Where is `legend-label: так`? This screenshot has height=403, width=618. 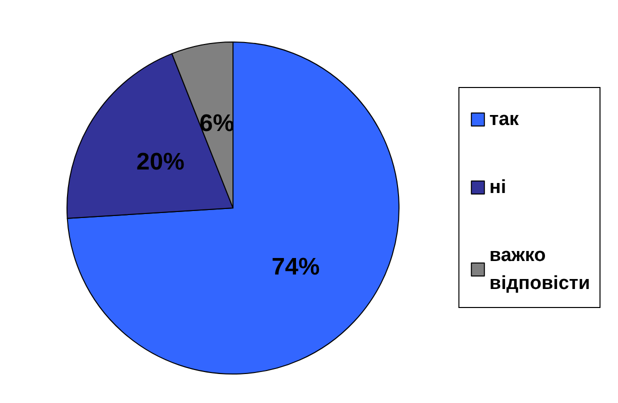 legend-label: так is located at coordinates (504, 119).